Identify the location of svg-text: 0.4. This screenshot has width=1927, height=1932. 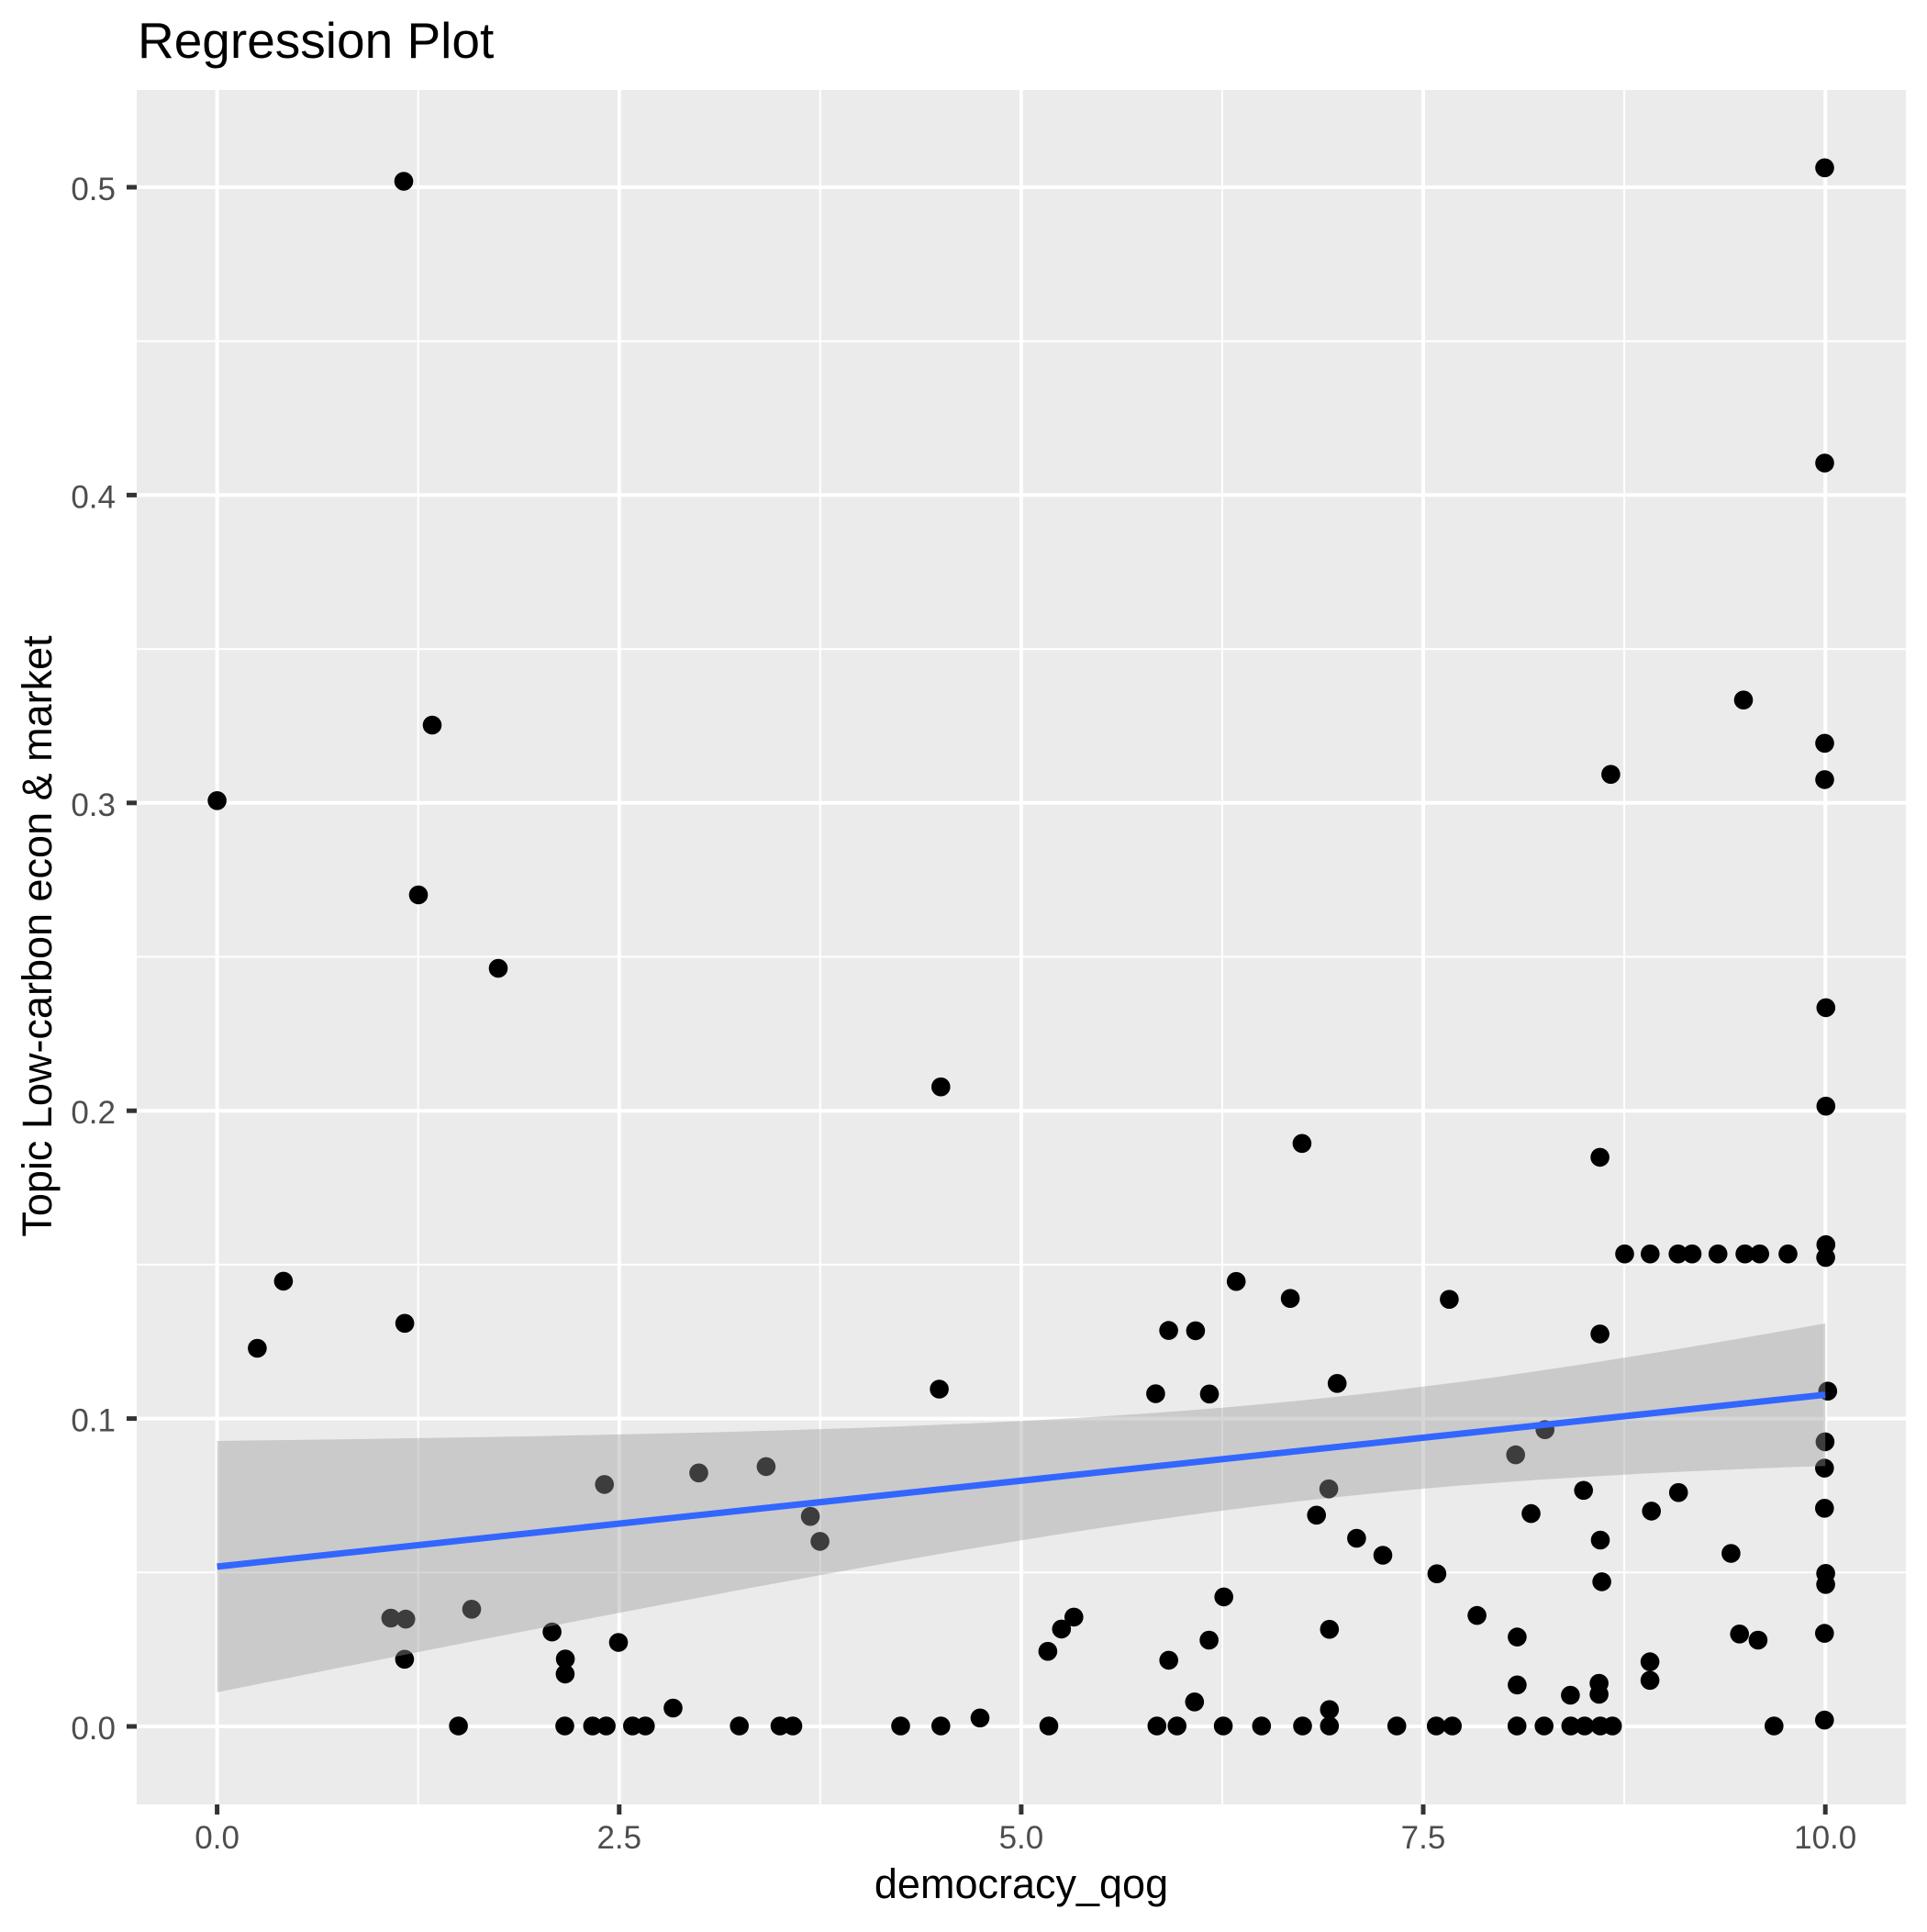
(93, 497).